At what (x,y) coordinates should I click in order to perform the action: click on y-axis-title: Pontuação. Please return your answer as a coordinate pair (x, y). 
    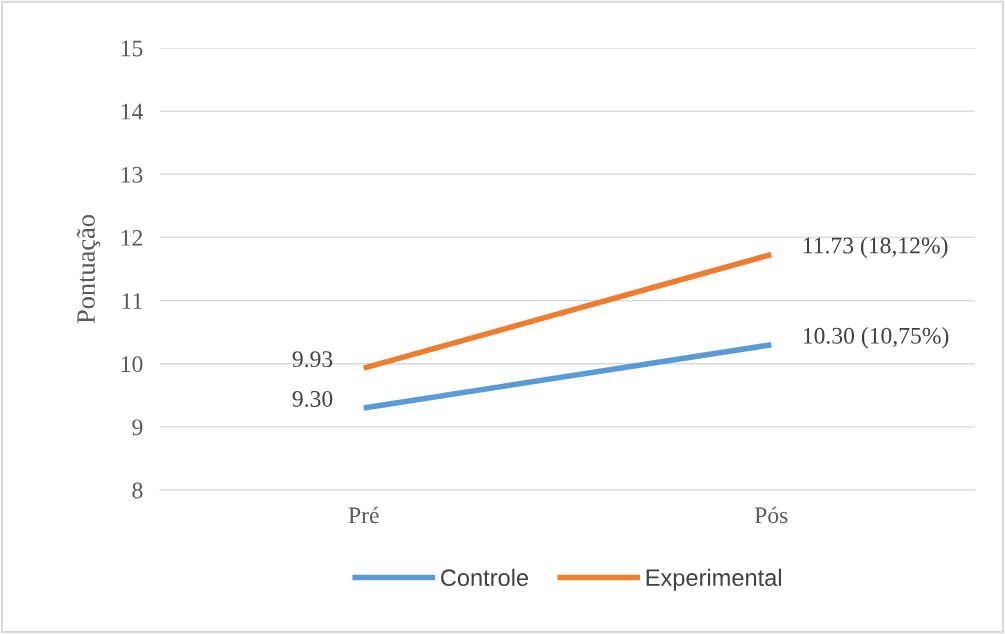
    Looking at the image, I should click on (88, 269).